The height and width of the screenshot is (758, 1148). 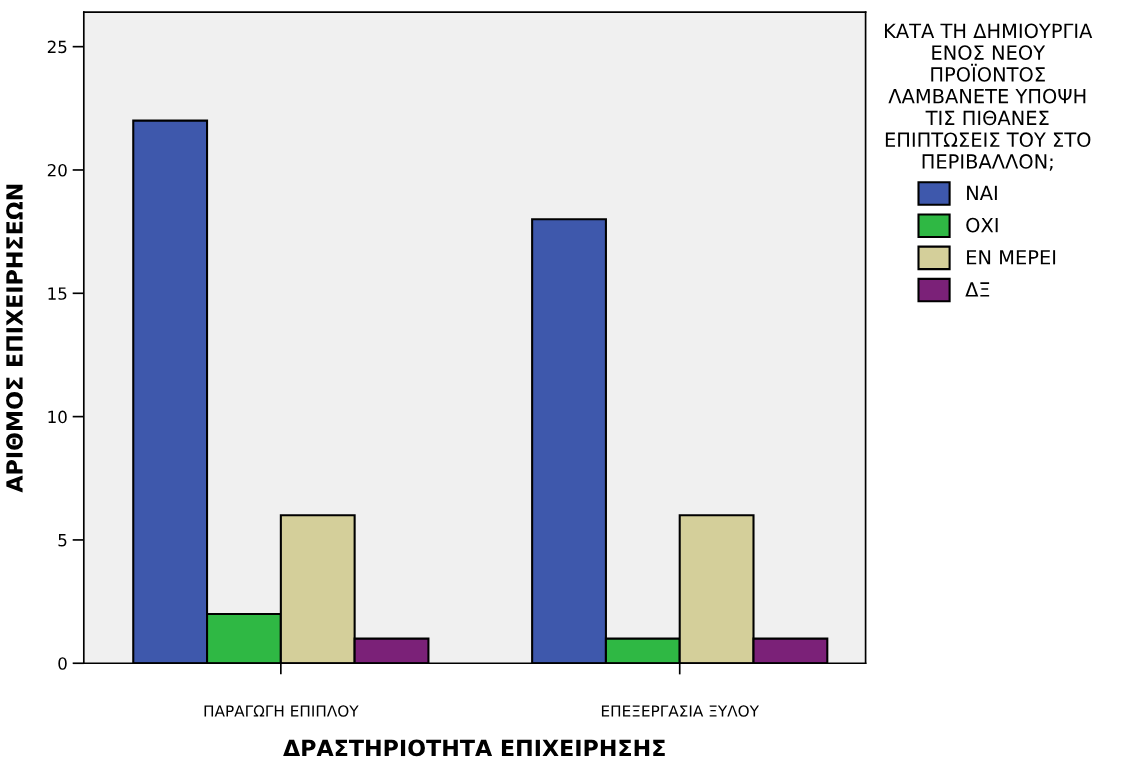 What do you see at coordinates (977, 289) in the screenshot?
I see `legend-label: ΔΞ` at bounding box center [977, 289].